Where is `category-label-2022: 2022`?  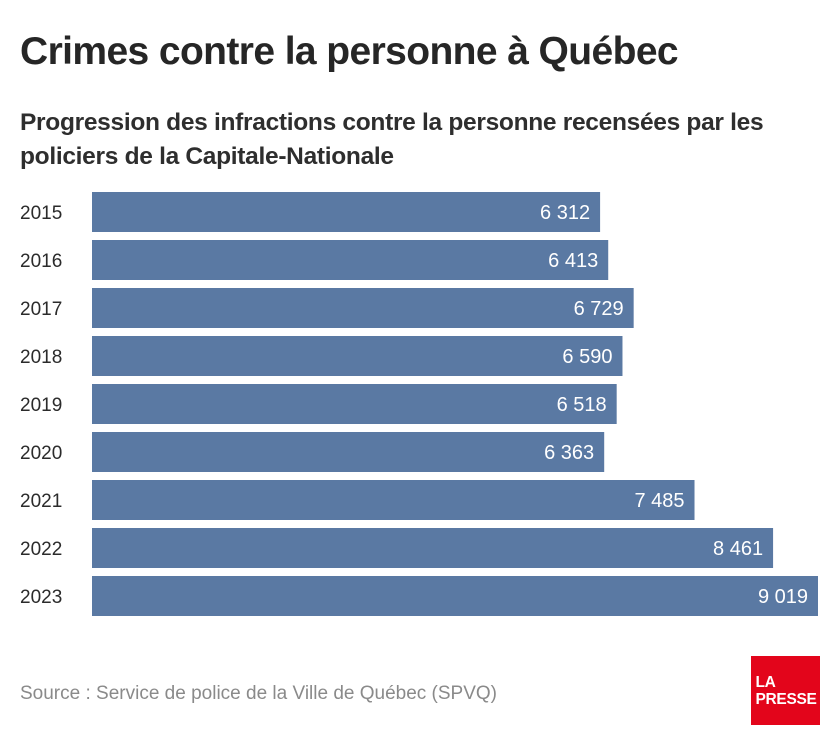
category-label-2022: 2022 is located at coordinates (41, 549).